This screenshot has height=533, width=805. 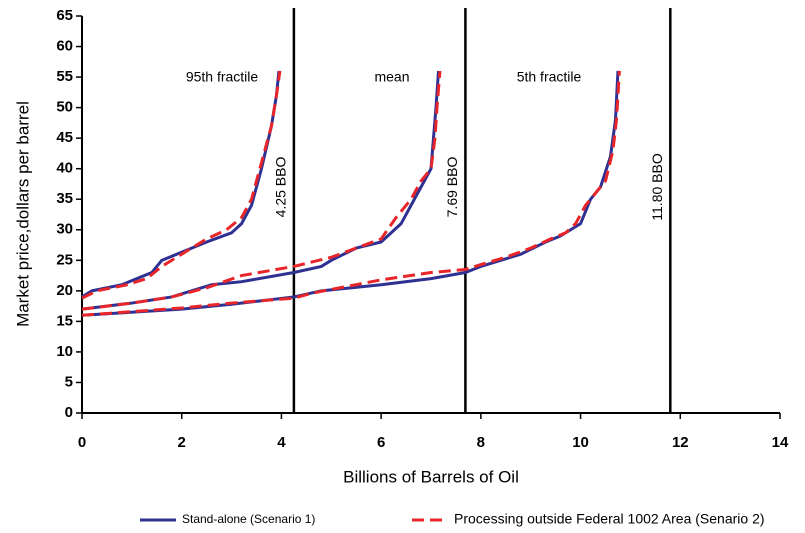 What do you see at coordinates (69, 381) in the screenshot?
I see `y-tick-label: 5` at bounding box center [69, 381].